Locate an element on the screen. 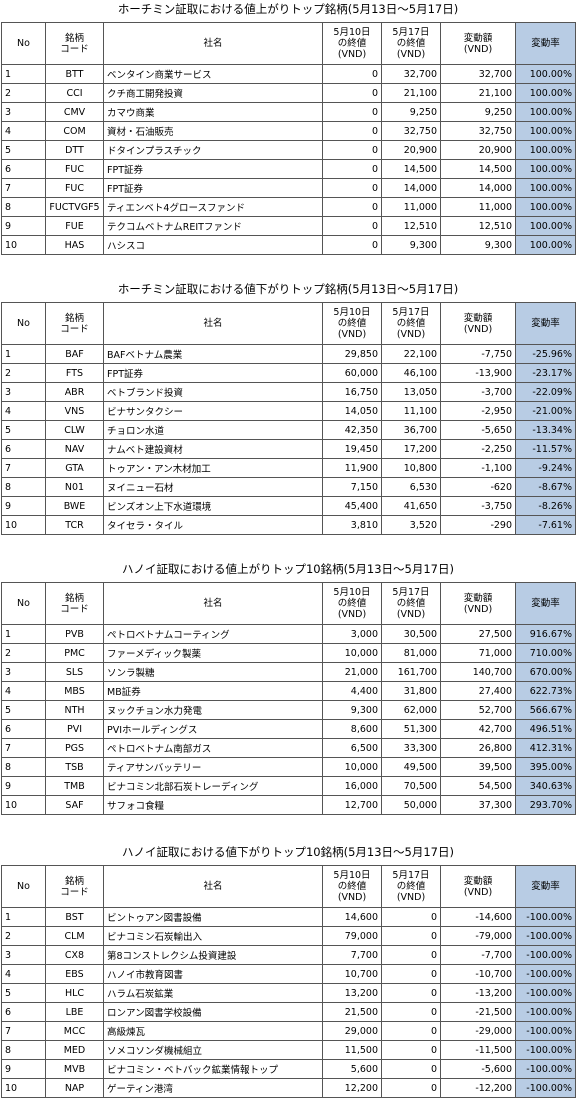  col-code-cell: PVB is located at coordinates (74, 634).